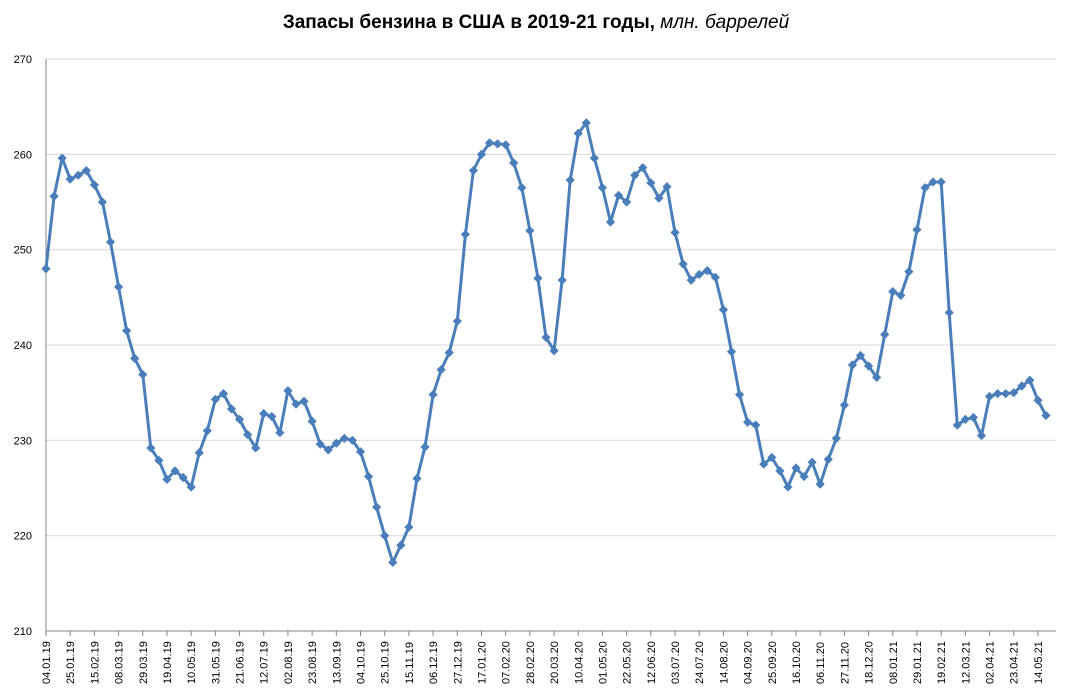 The width and height of the screenshot is (1072, 696). Describe the element at coordinates (23, 60) in the screenshot. I see `y-tick-label: 270` at that location.